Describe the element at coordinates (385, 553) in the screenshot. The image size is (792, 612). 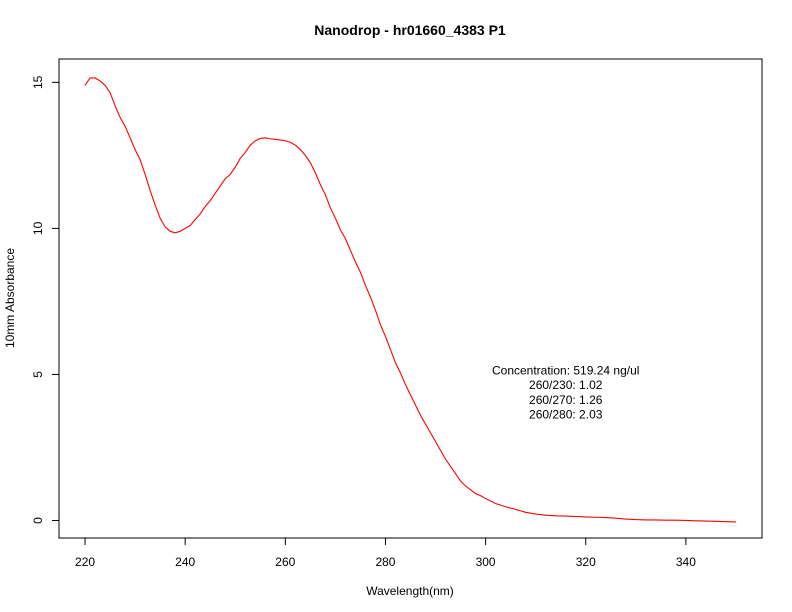
I see `x-axis: 220 240 260 280 300 320 340` at that location.